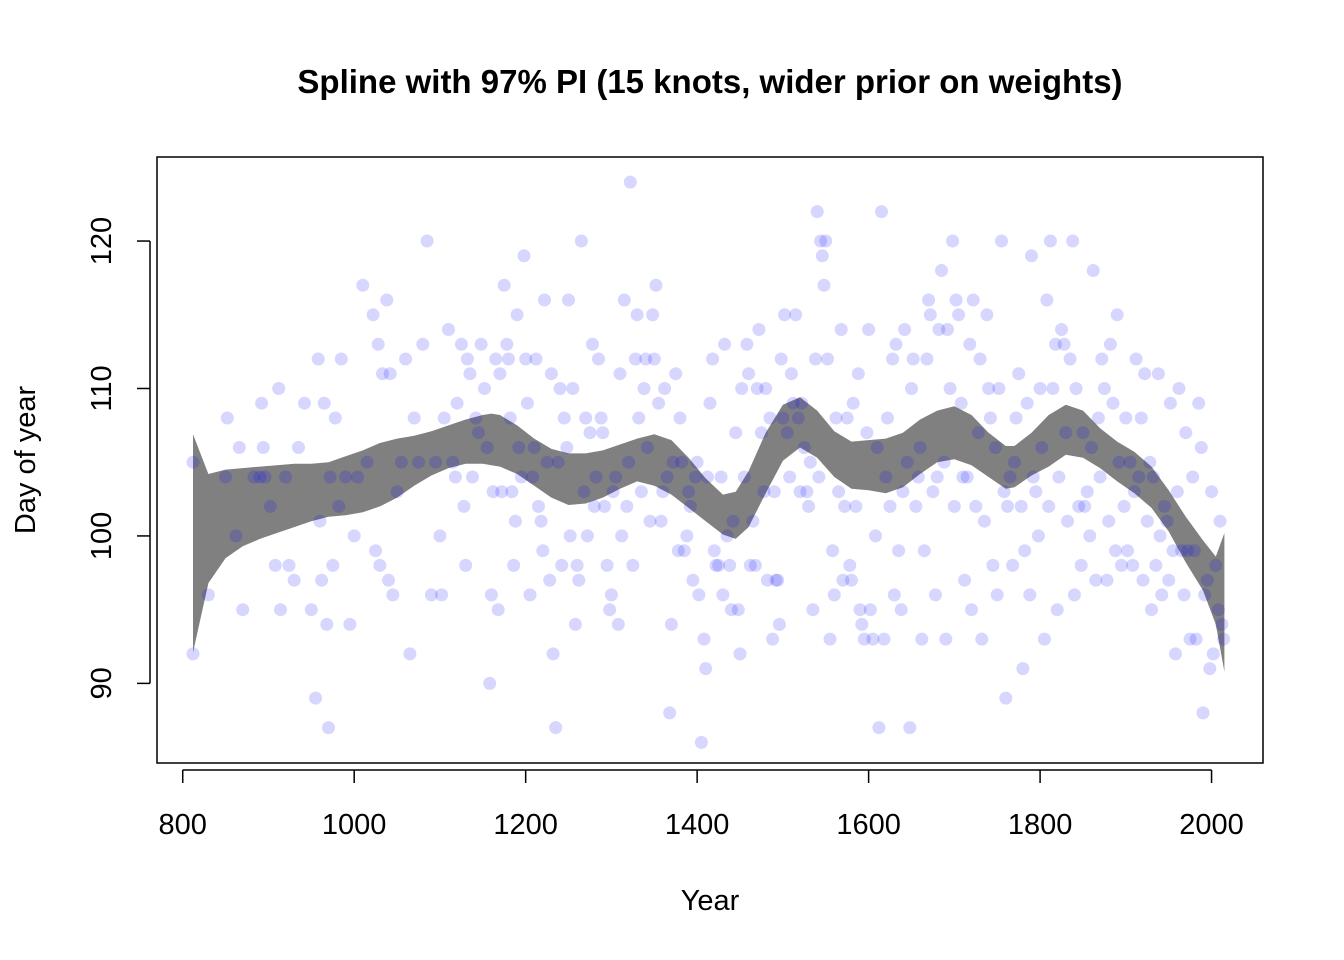 This screenshot has width=1344, height=960. What do you see at coordinates (102, 683) in the screenshot?
I see `y-tick-label: 90` at bounding box center [102, 683].